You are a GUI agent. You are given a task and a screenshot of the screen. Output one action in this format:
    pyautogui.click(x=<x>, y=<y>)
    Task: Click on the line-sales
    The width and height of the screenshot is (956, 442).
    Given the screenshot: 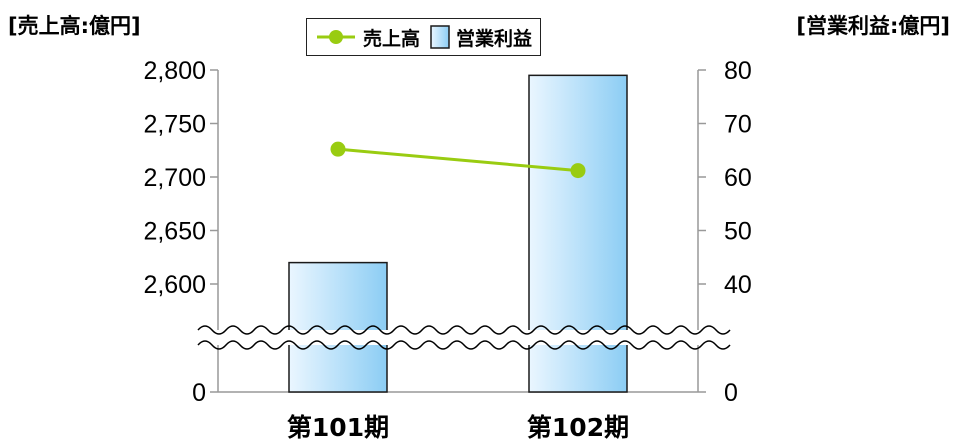 What is the action you would take?
    pyautogui.click(x=458, y=160)
    